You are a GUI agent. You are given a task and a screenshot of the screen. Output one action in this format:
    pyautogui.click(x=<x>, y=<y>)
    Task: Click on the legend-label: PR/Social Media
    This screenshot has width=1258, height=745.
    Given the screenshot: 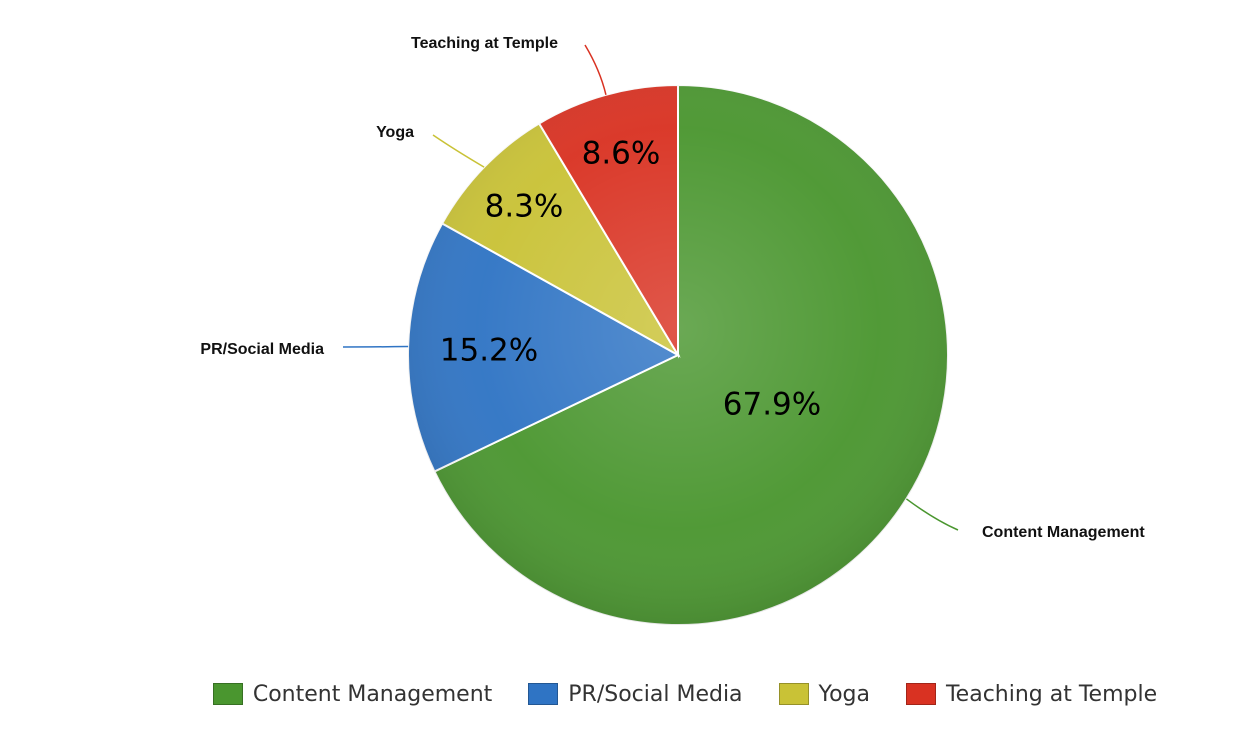 What is the action you would take?
    pyautogui.click(x=655, y=694)
    